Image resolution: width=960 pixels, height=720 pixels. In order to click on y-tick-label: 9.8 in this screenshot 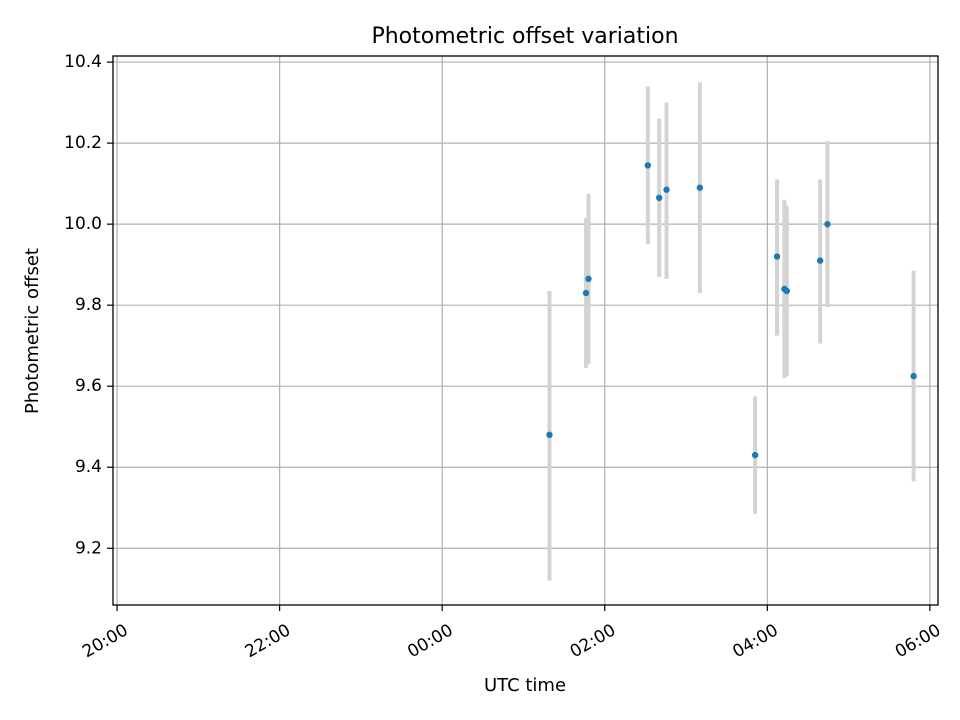, I will do `click(88, 305)`.